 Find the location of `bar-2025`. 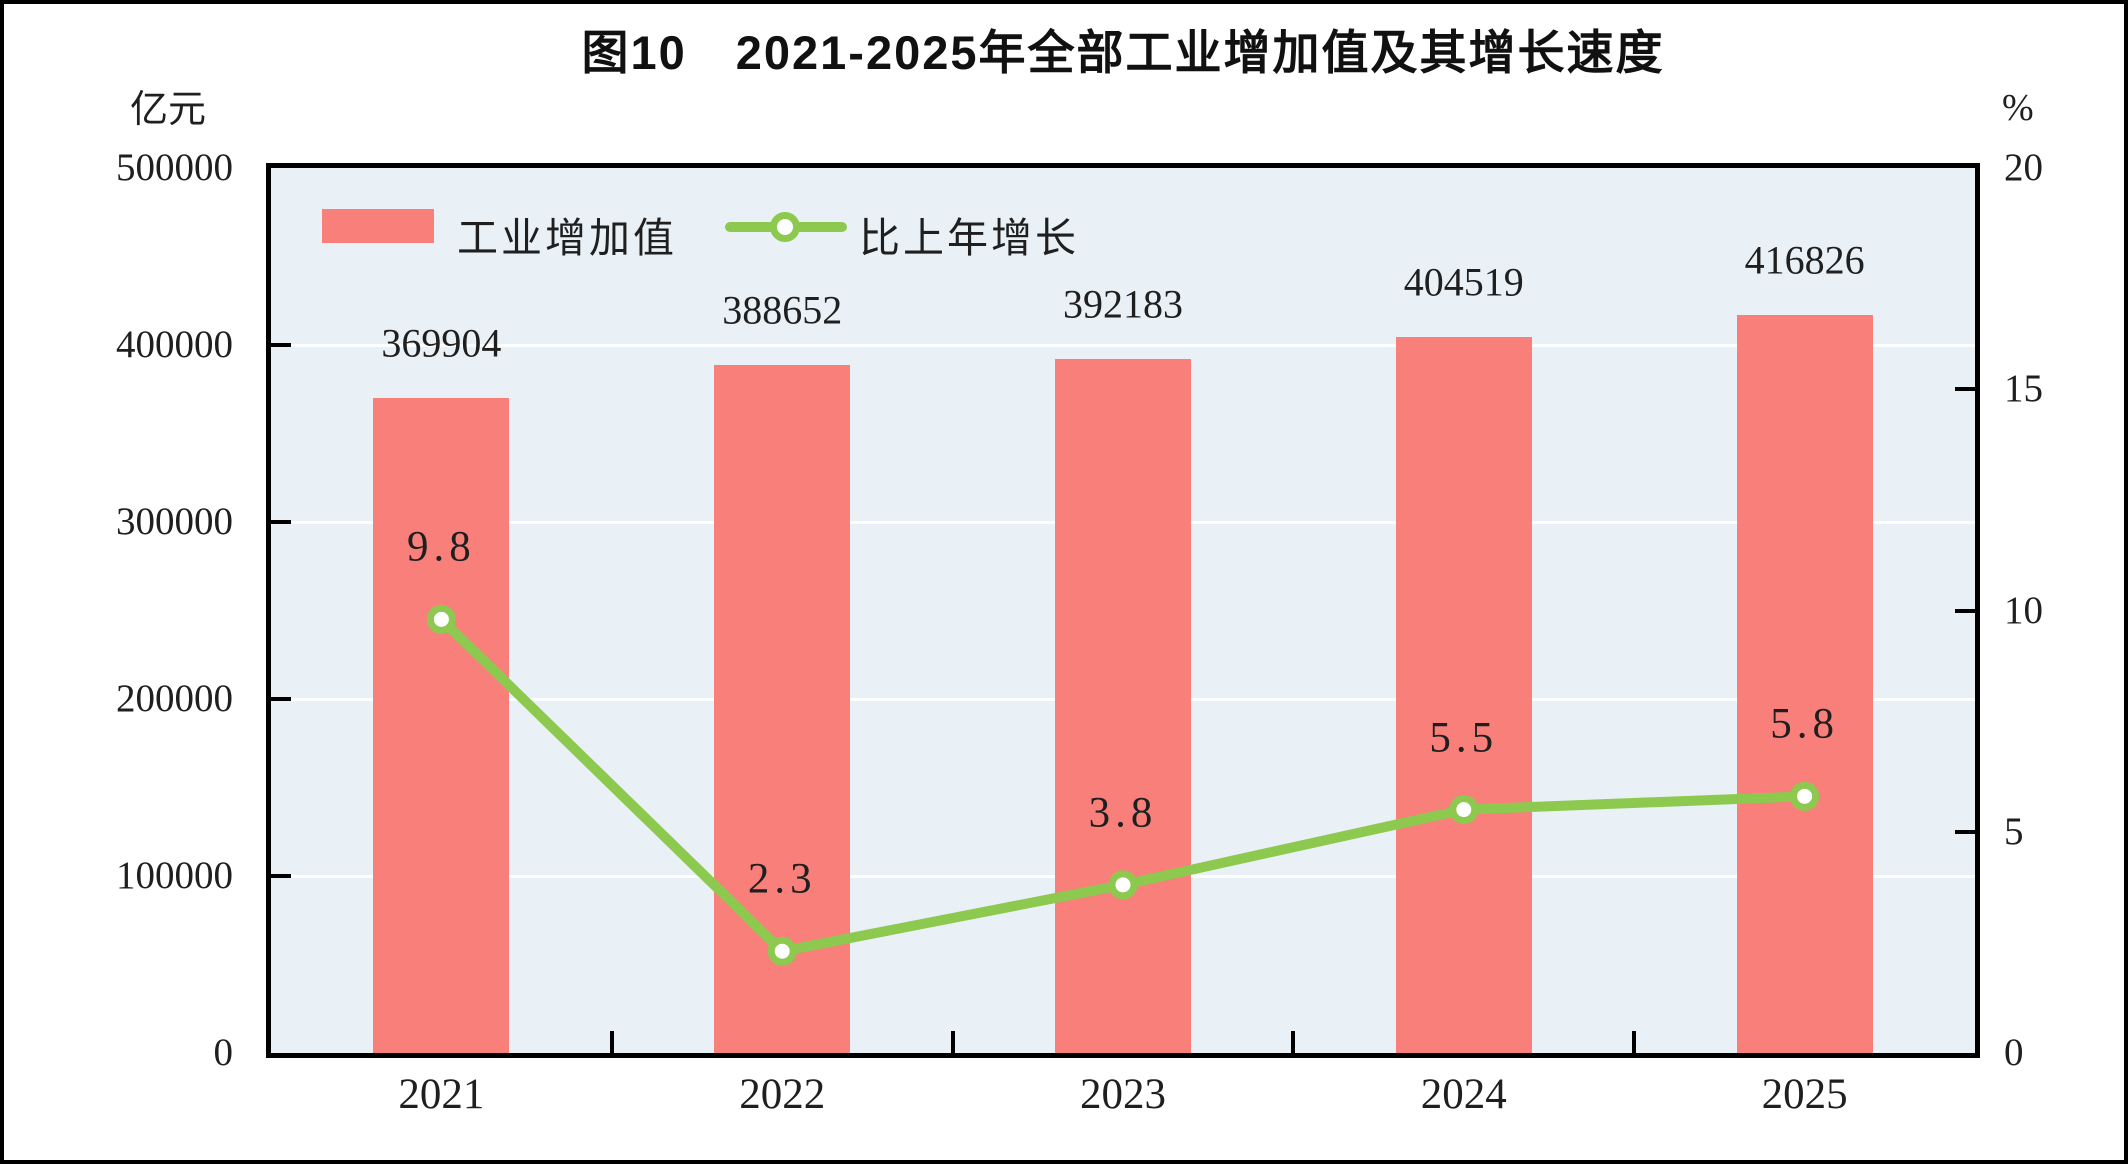

bar-2025 is located at coordinates (1804, 684).